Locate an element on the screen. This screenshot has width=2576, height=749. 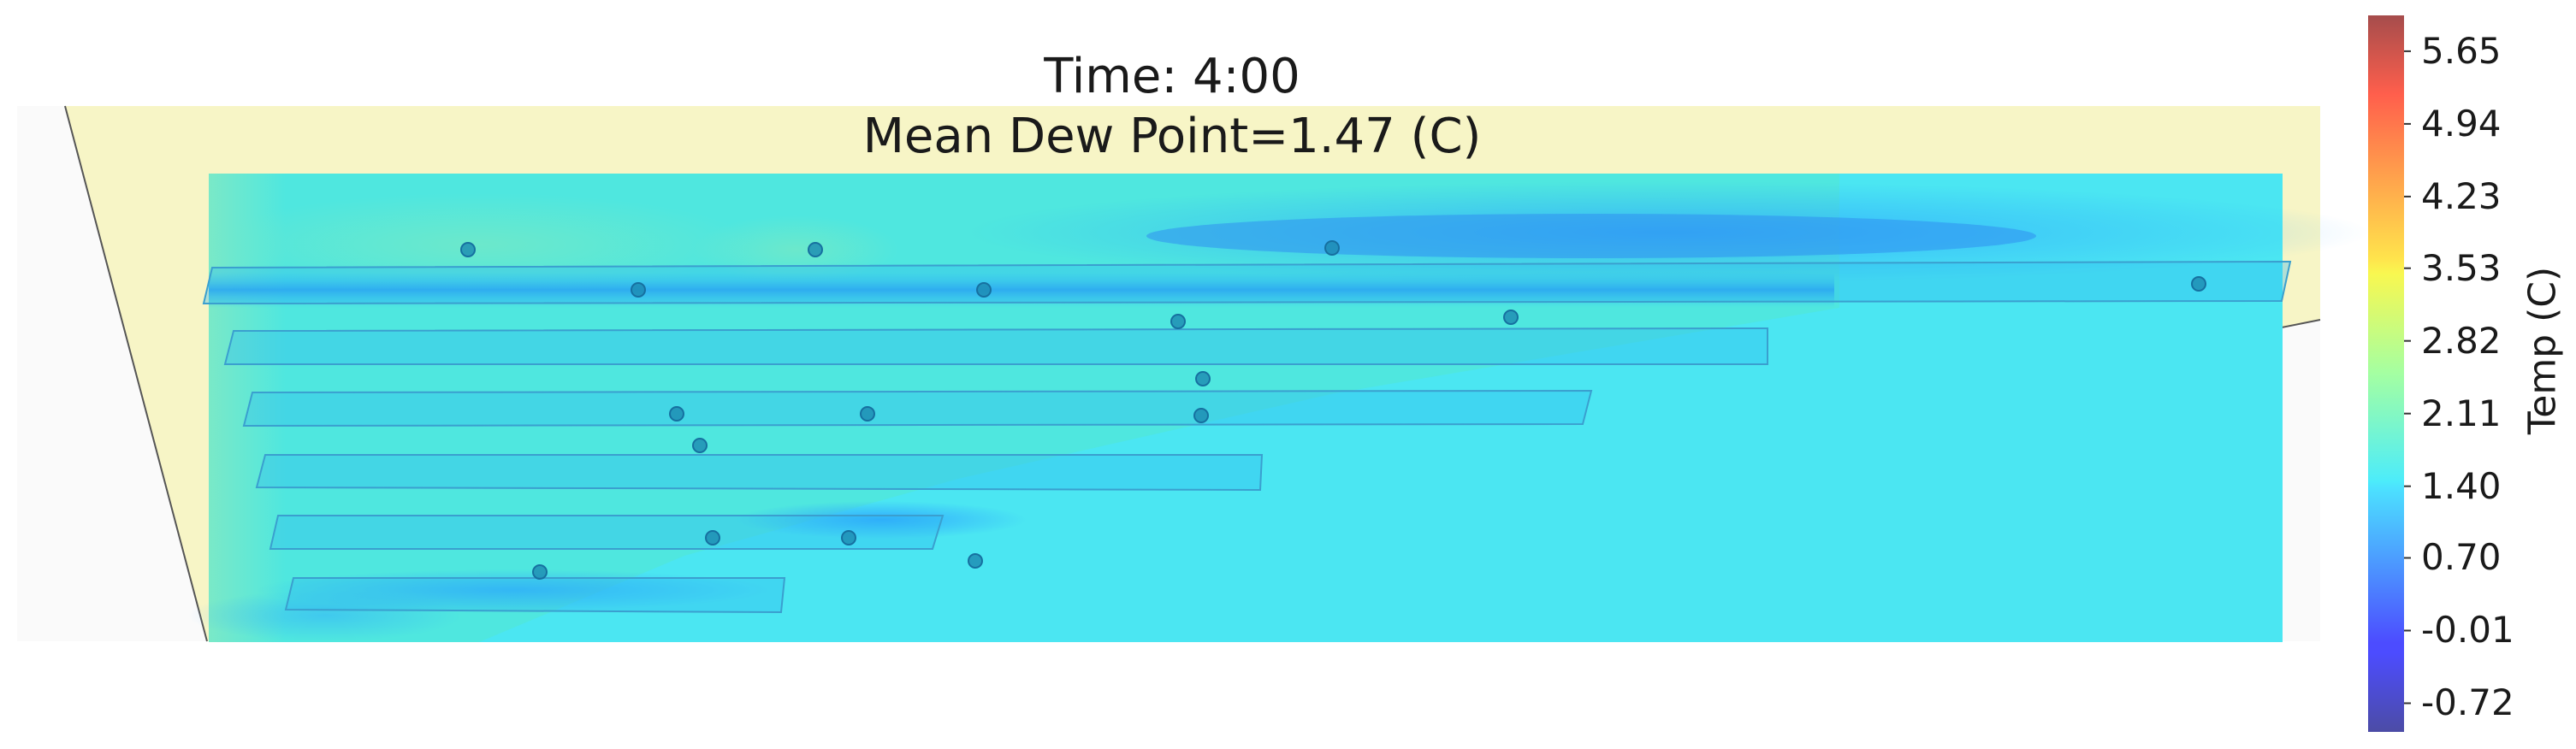
colorbar-tick-marks is located at coordinates (2407, 377).